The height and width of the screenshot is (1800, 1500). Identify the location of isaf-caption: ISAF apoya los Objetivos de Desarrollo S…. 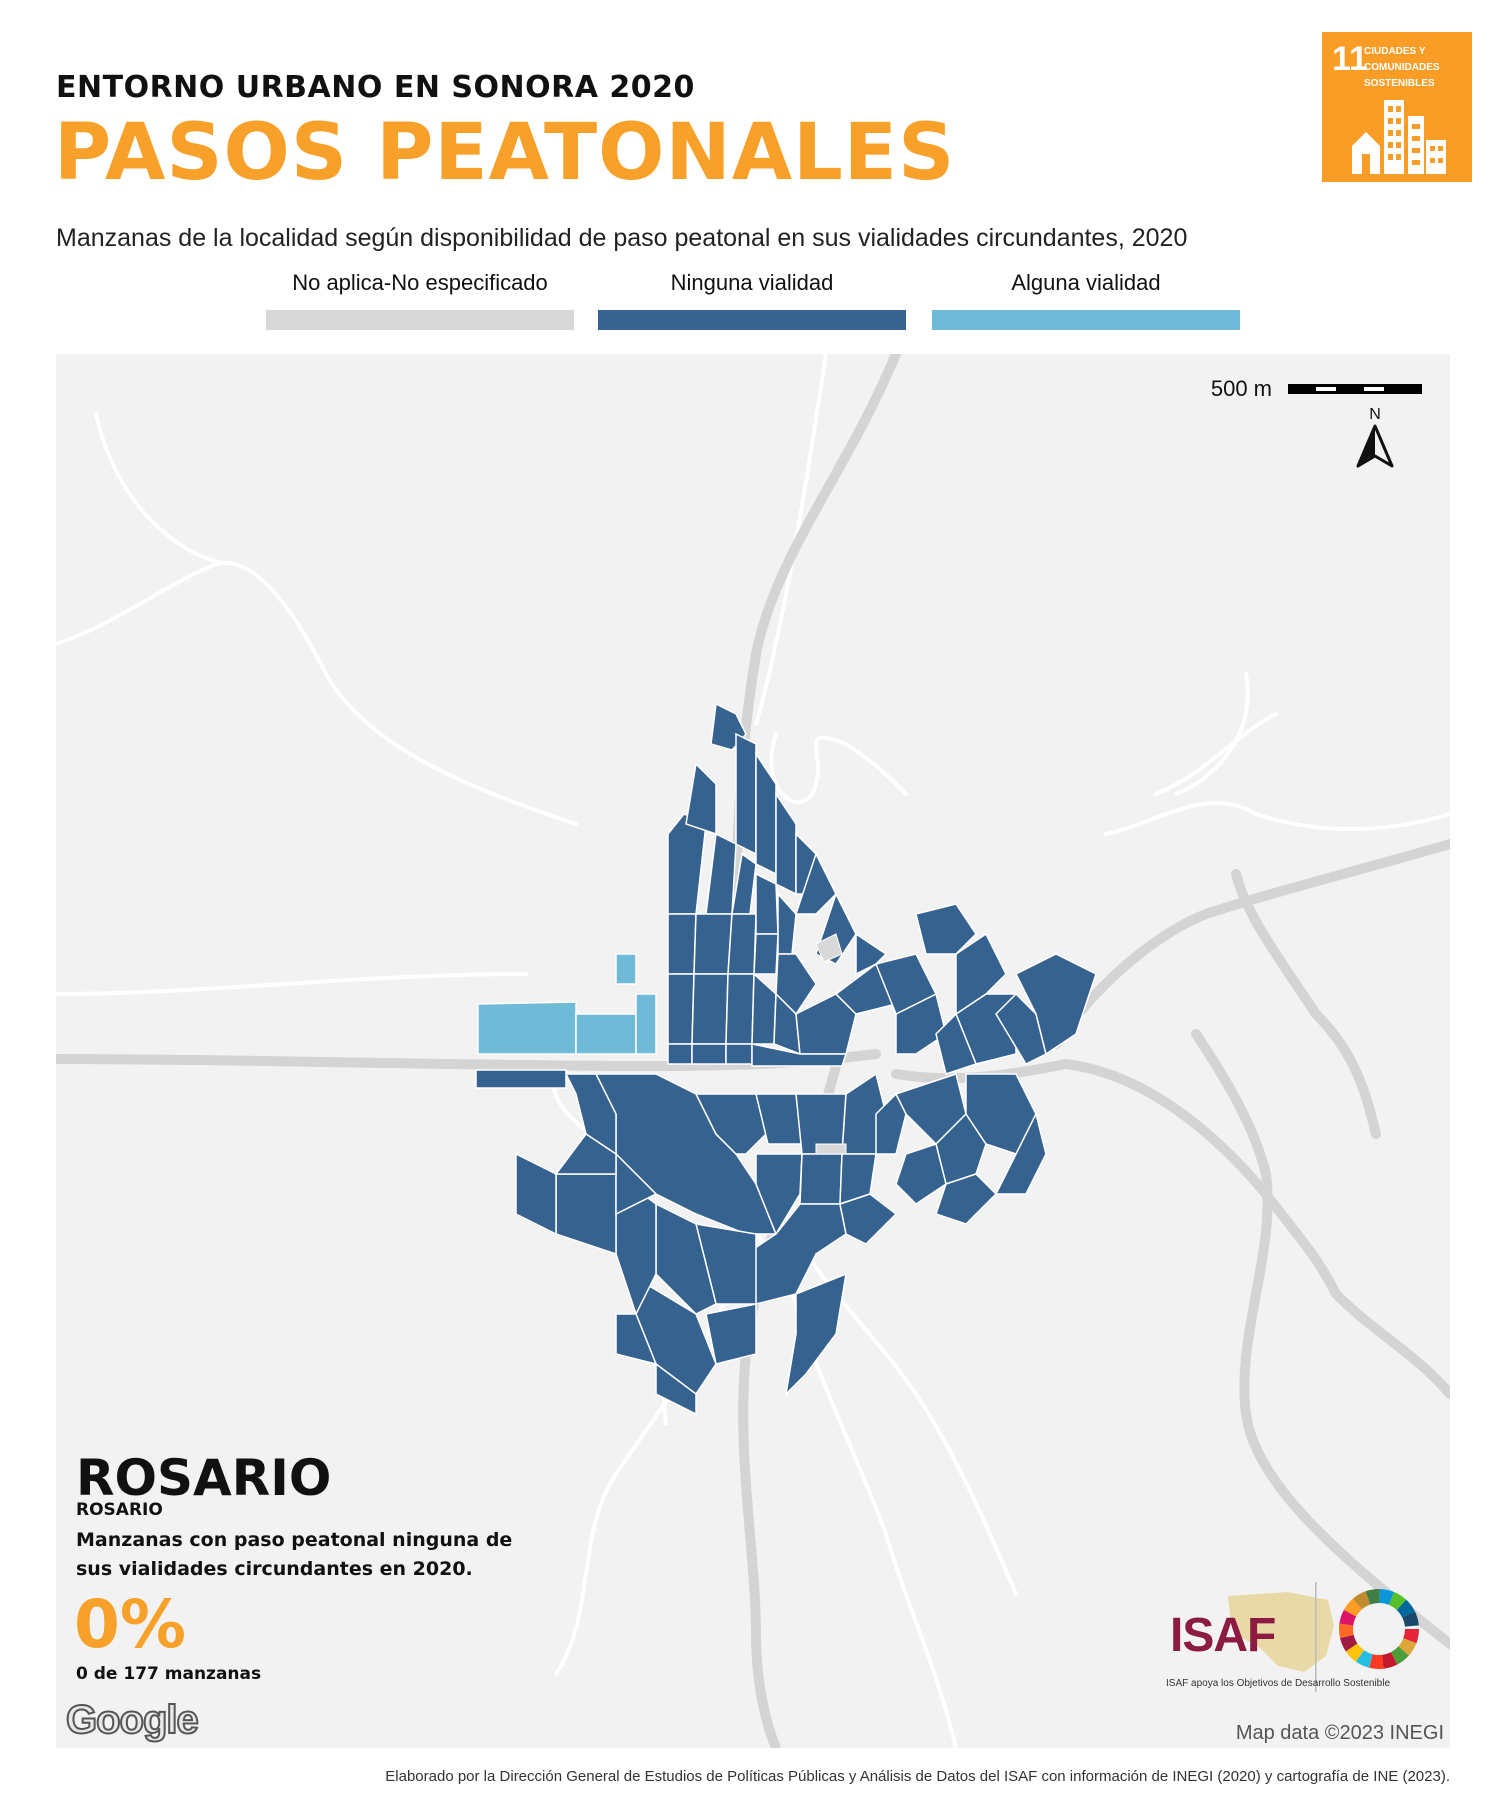
(1278, 1683).